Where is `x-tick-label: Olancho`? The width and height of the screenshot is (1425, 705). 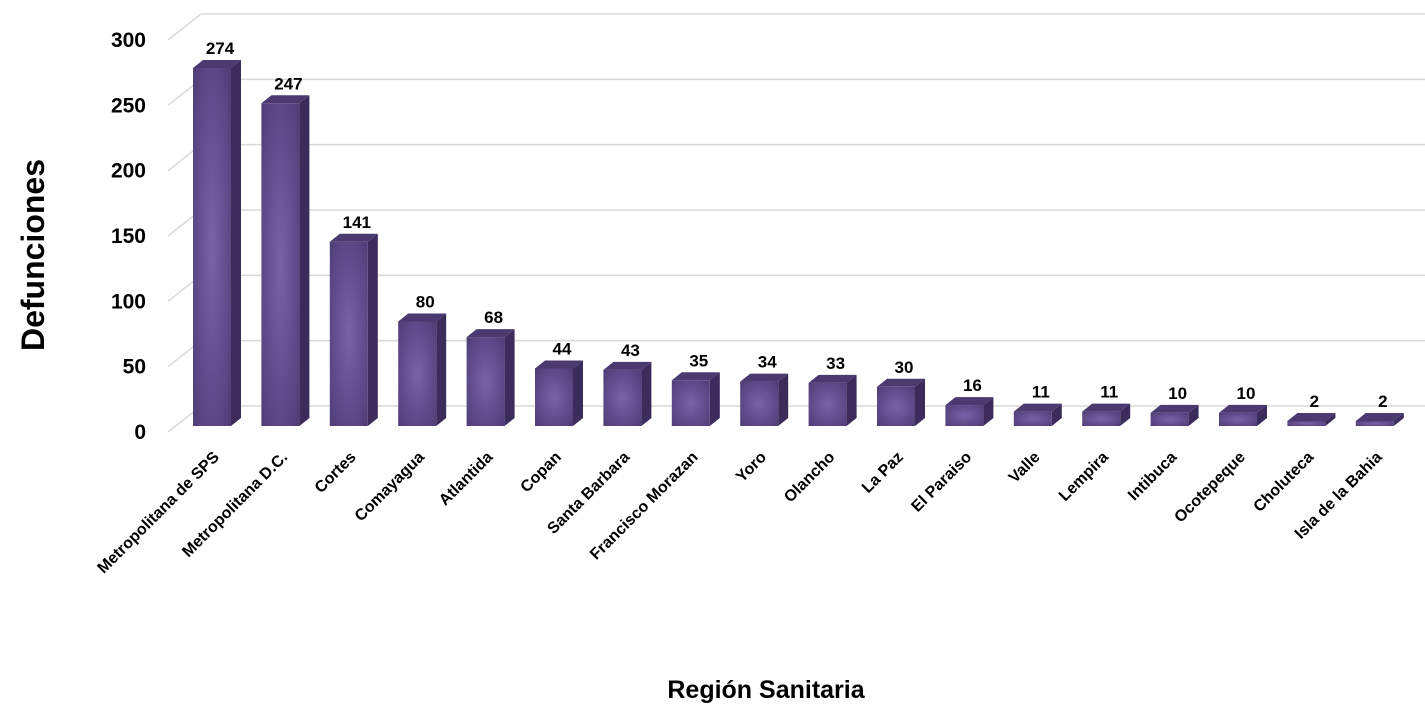
x-tick-label: Olancho is located at coordinates (809, 477).